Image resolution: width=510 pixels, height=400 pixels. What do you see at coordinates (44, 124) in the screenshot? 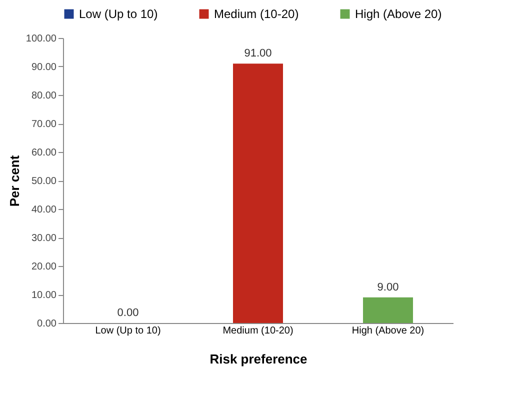
I see `y-tick-label: 70.00` at bounding box center [44, 124].